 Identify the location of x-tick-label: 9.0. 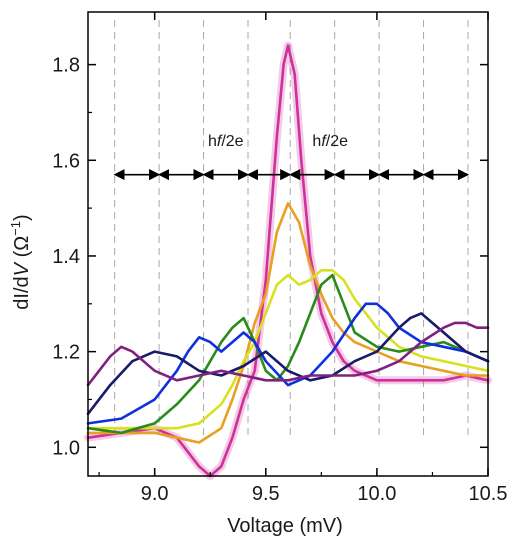
(155, 494).